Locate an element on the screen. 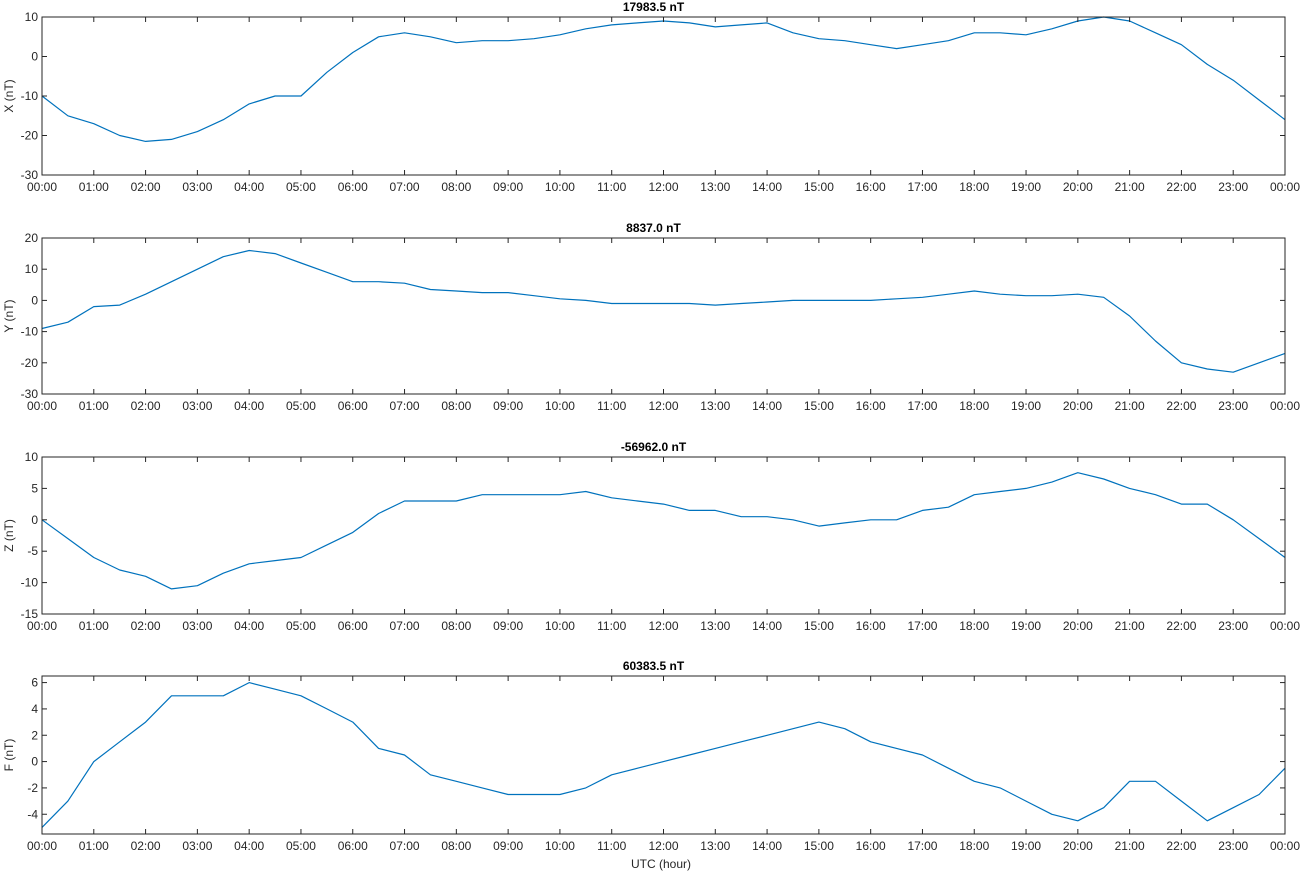  panel-title: 17983.5 nT is located at coordinates (654, 7).